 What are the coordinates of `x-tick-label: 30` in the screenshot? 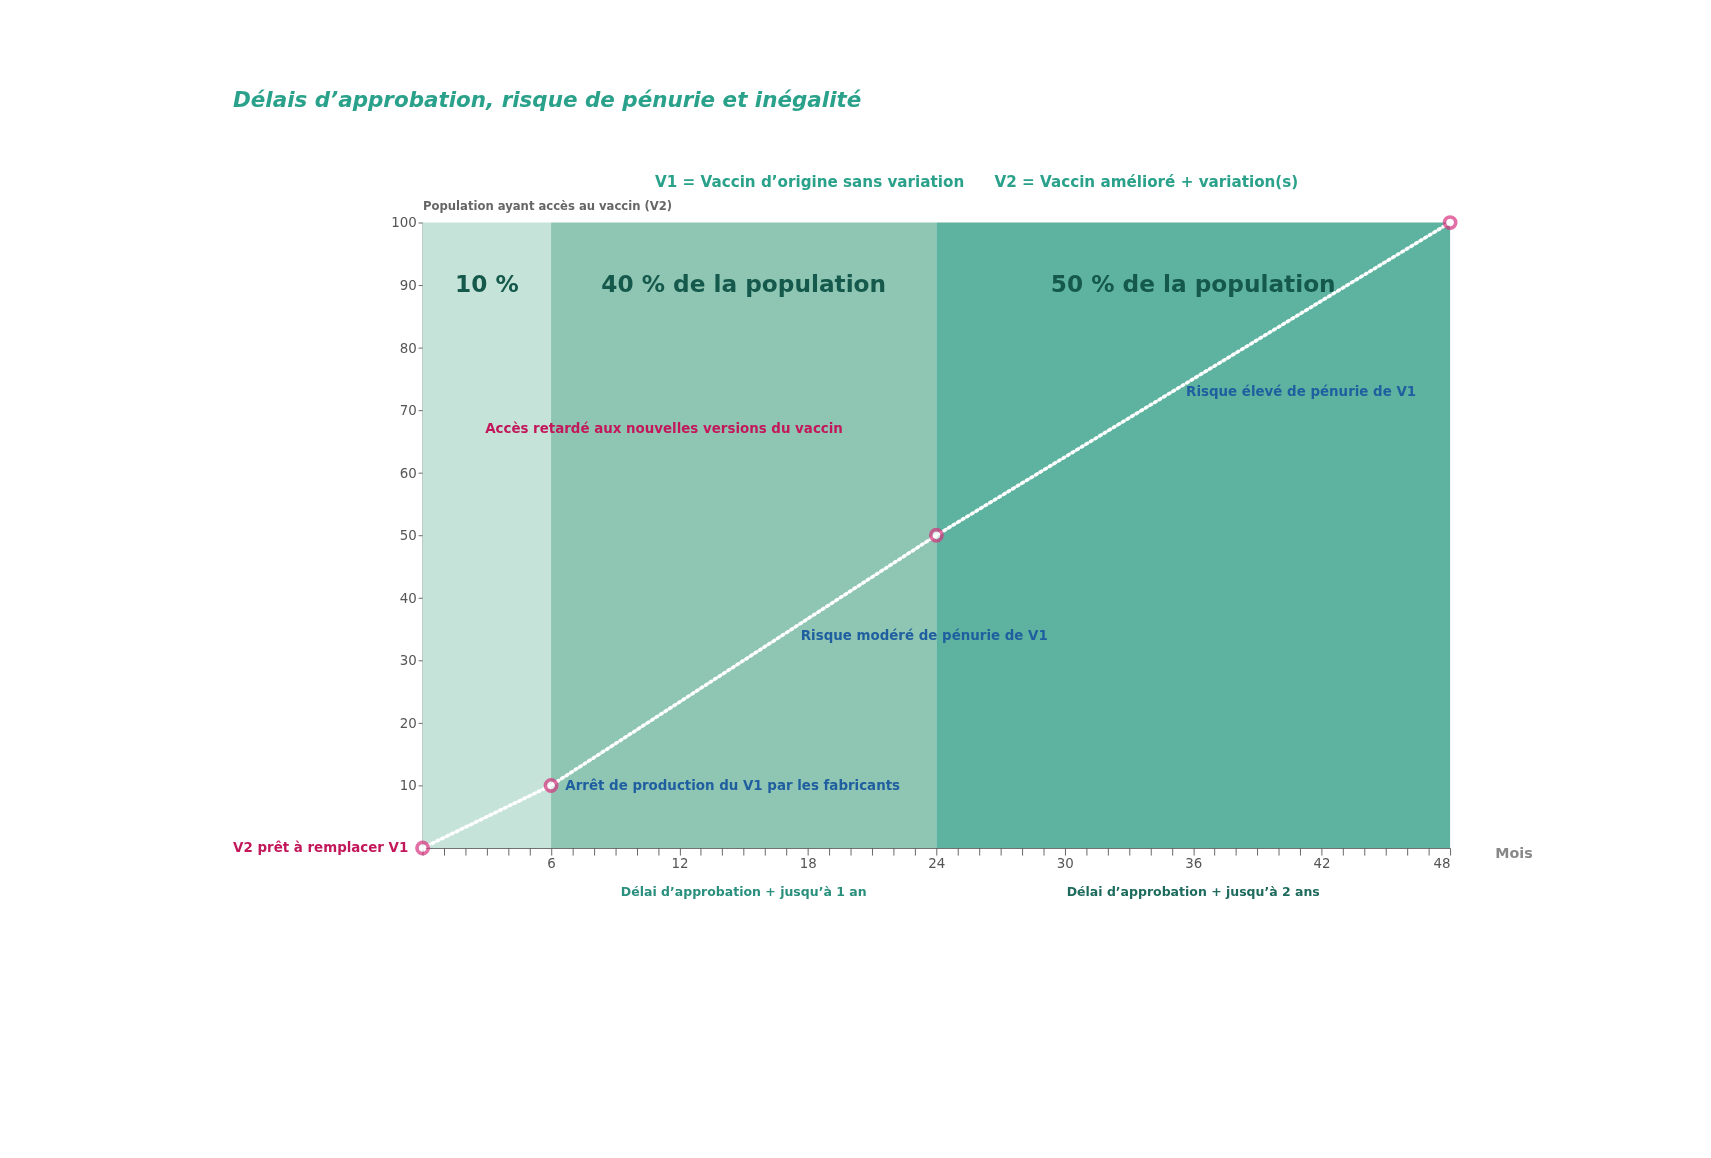 It's located at (1065, 864).